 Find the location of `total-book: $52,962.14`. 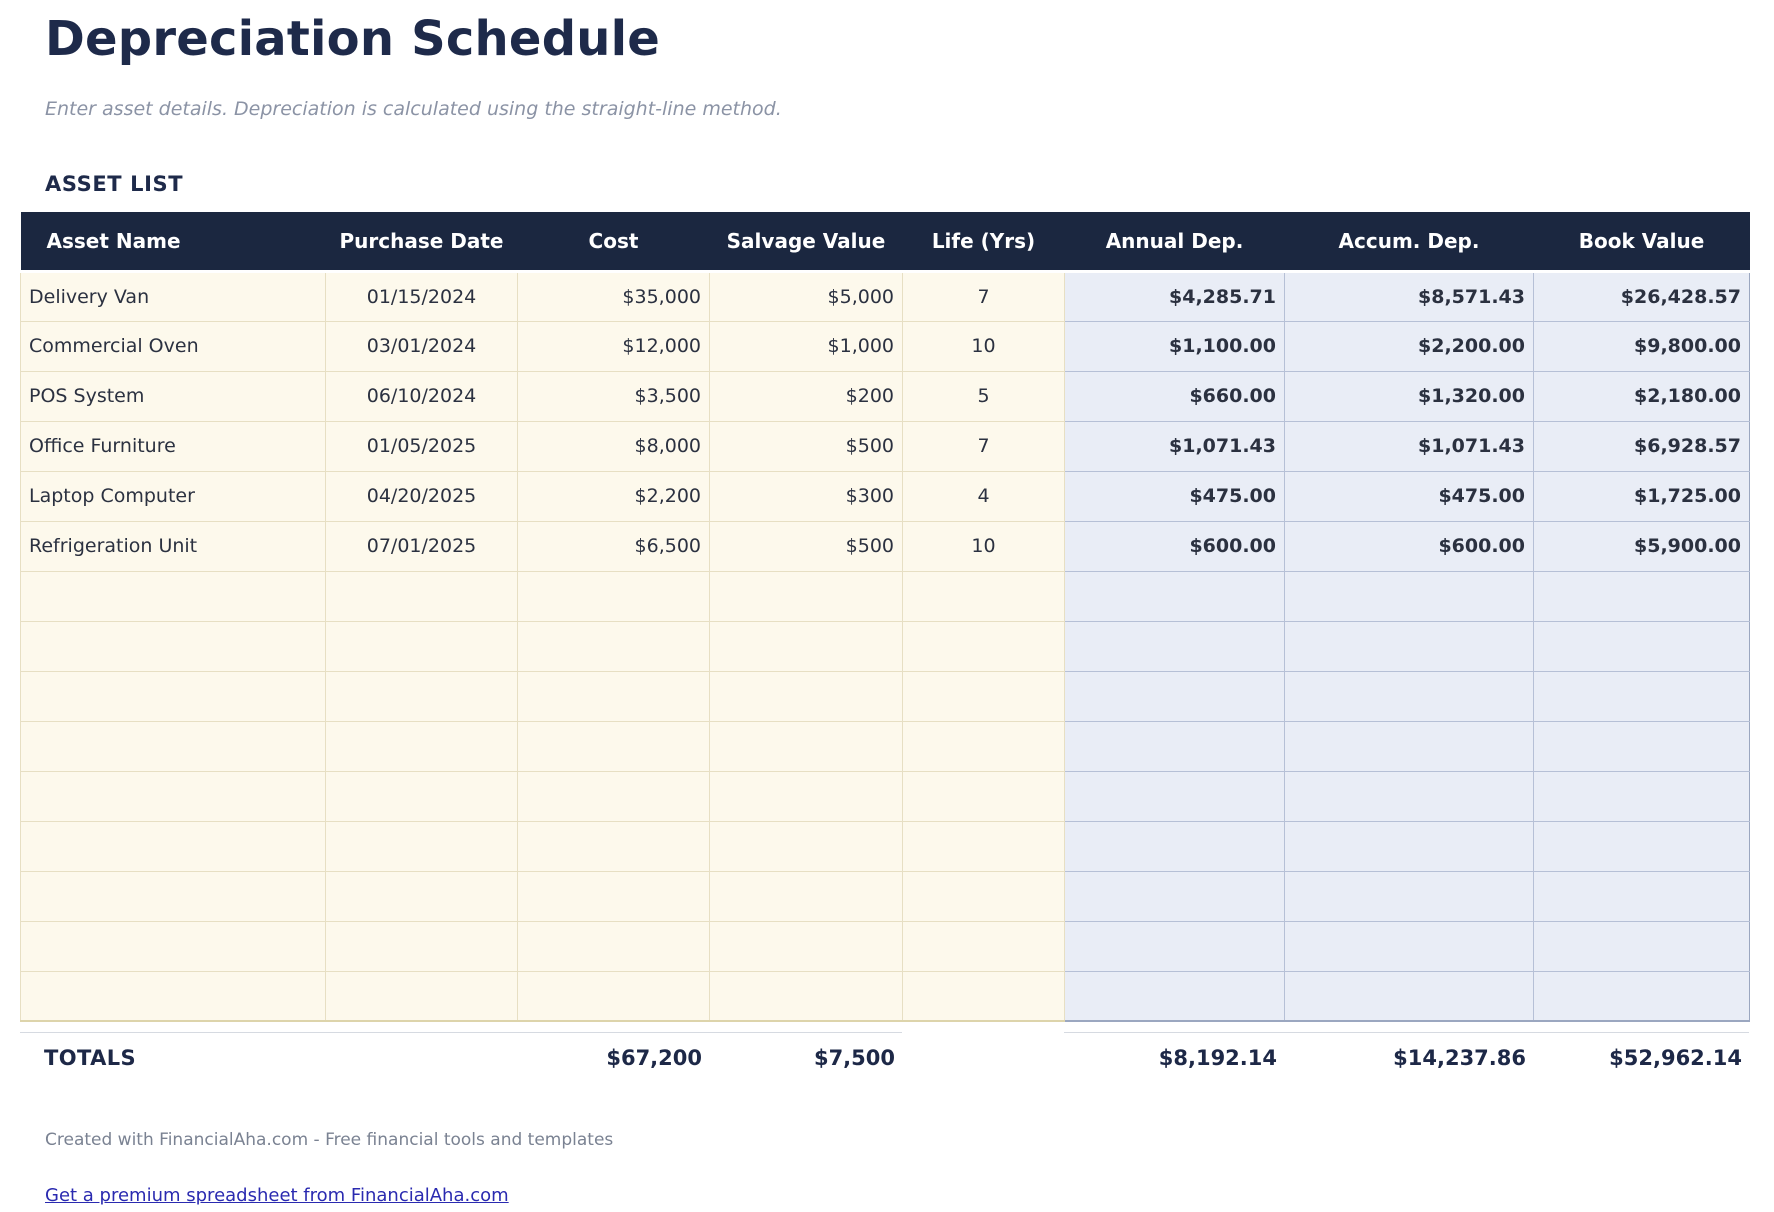

total-book: $52,962.14 is located at coordinates (1641, 1057).